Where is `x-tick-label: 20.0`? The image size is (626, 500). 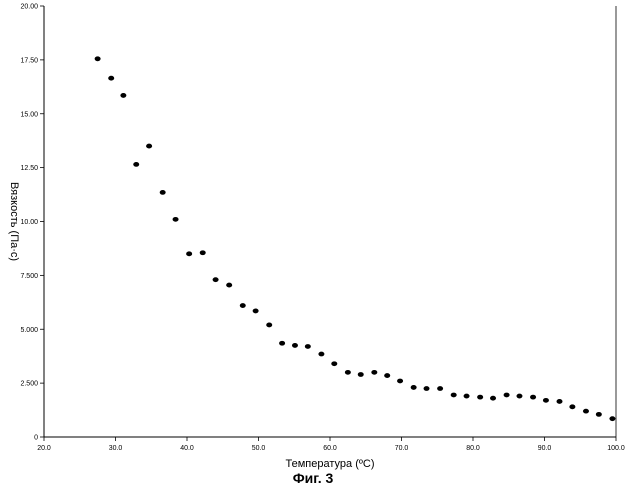
x-tick-label: 20.0 is located at coordinates (44, 448).